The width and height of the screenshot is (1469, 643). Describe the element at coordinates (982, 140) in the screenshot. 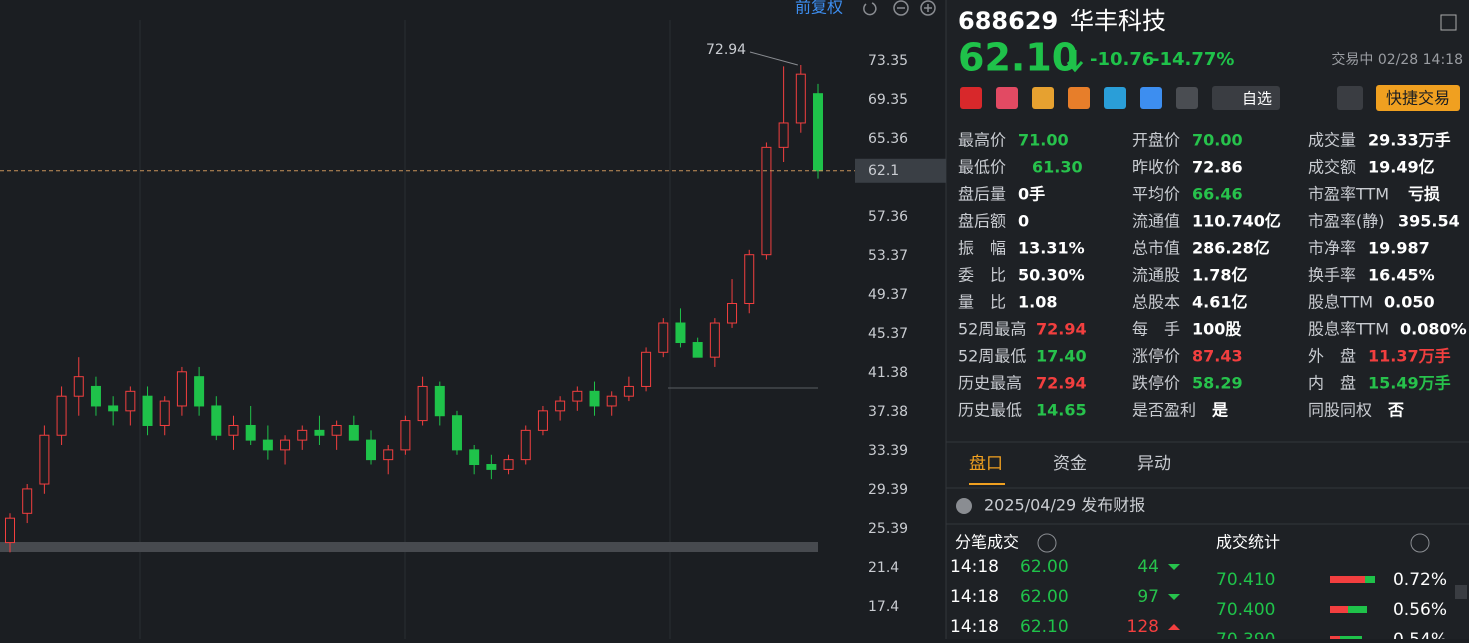

I see `stat-label: 最高价` at that location.